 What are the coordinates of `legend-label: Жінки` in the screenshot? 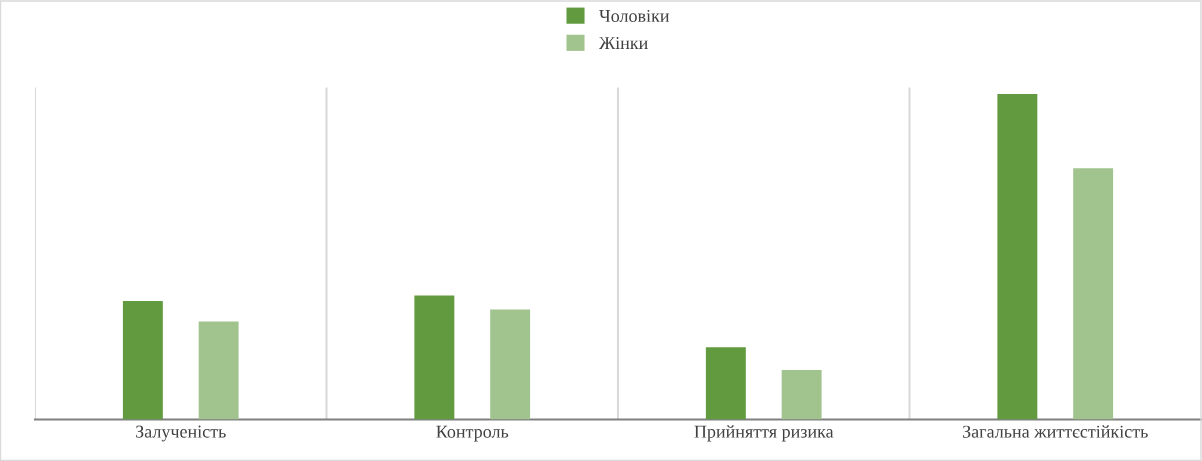 It's located at (623, 43).